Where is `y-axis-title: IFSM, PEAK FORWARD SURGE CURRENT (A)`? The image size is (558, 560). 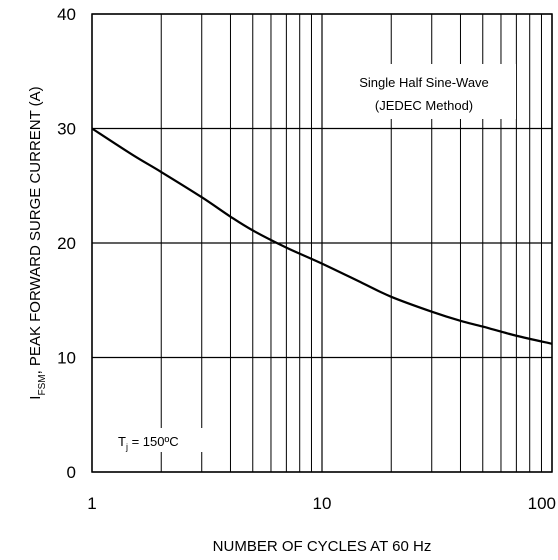 y-axis-title: IFSM, PEAK FORWARD SURGE CURRENT (A) is located at coordinates (37, 242).